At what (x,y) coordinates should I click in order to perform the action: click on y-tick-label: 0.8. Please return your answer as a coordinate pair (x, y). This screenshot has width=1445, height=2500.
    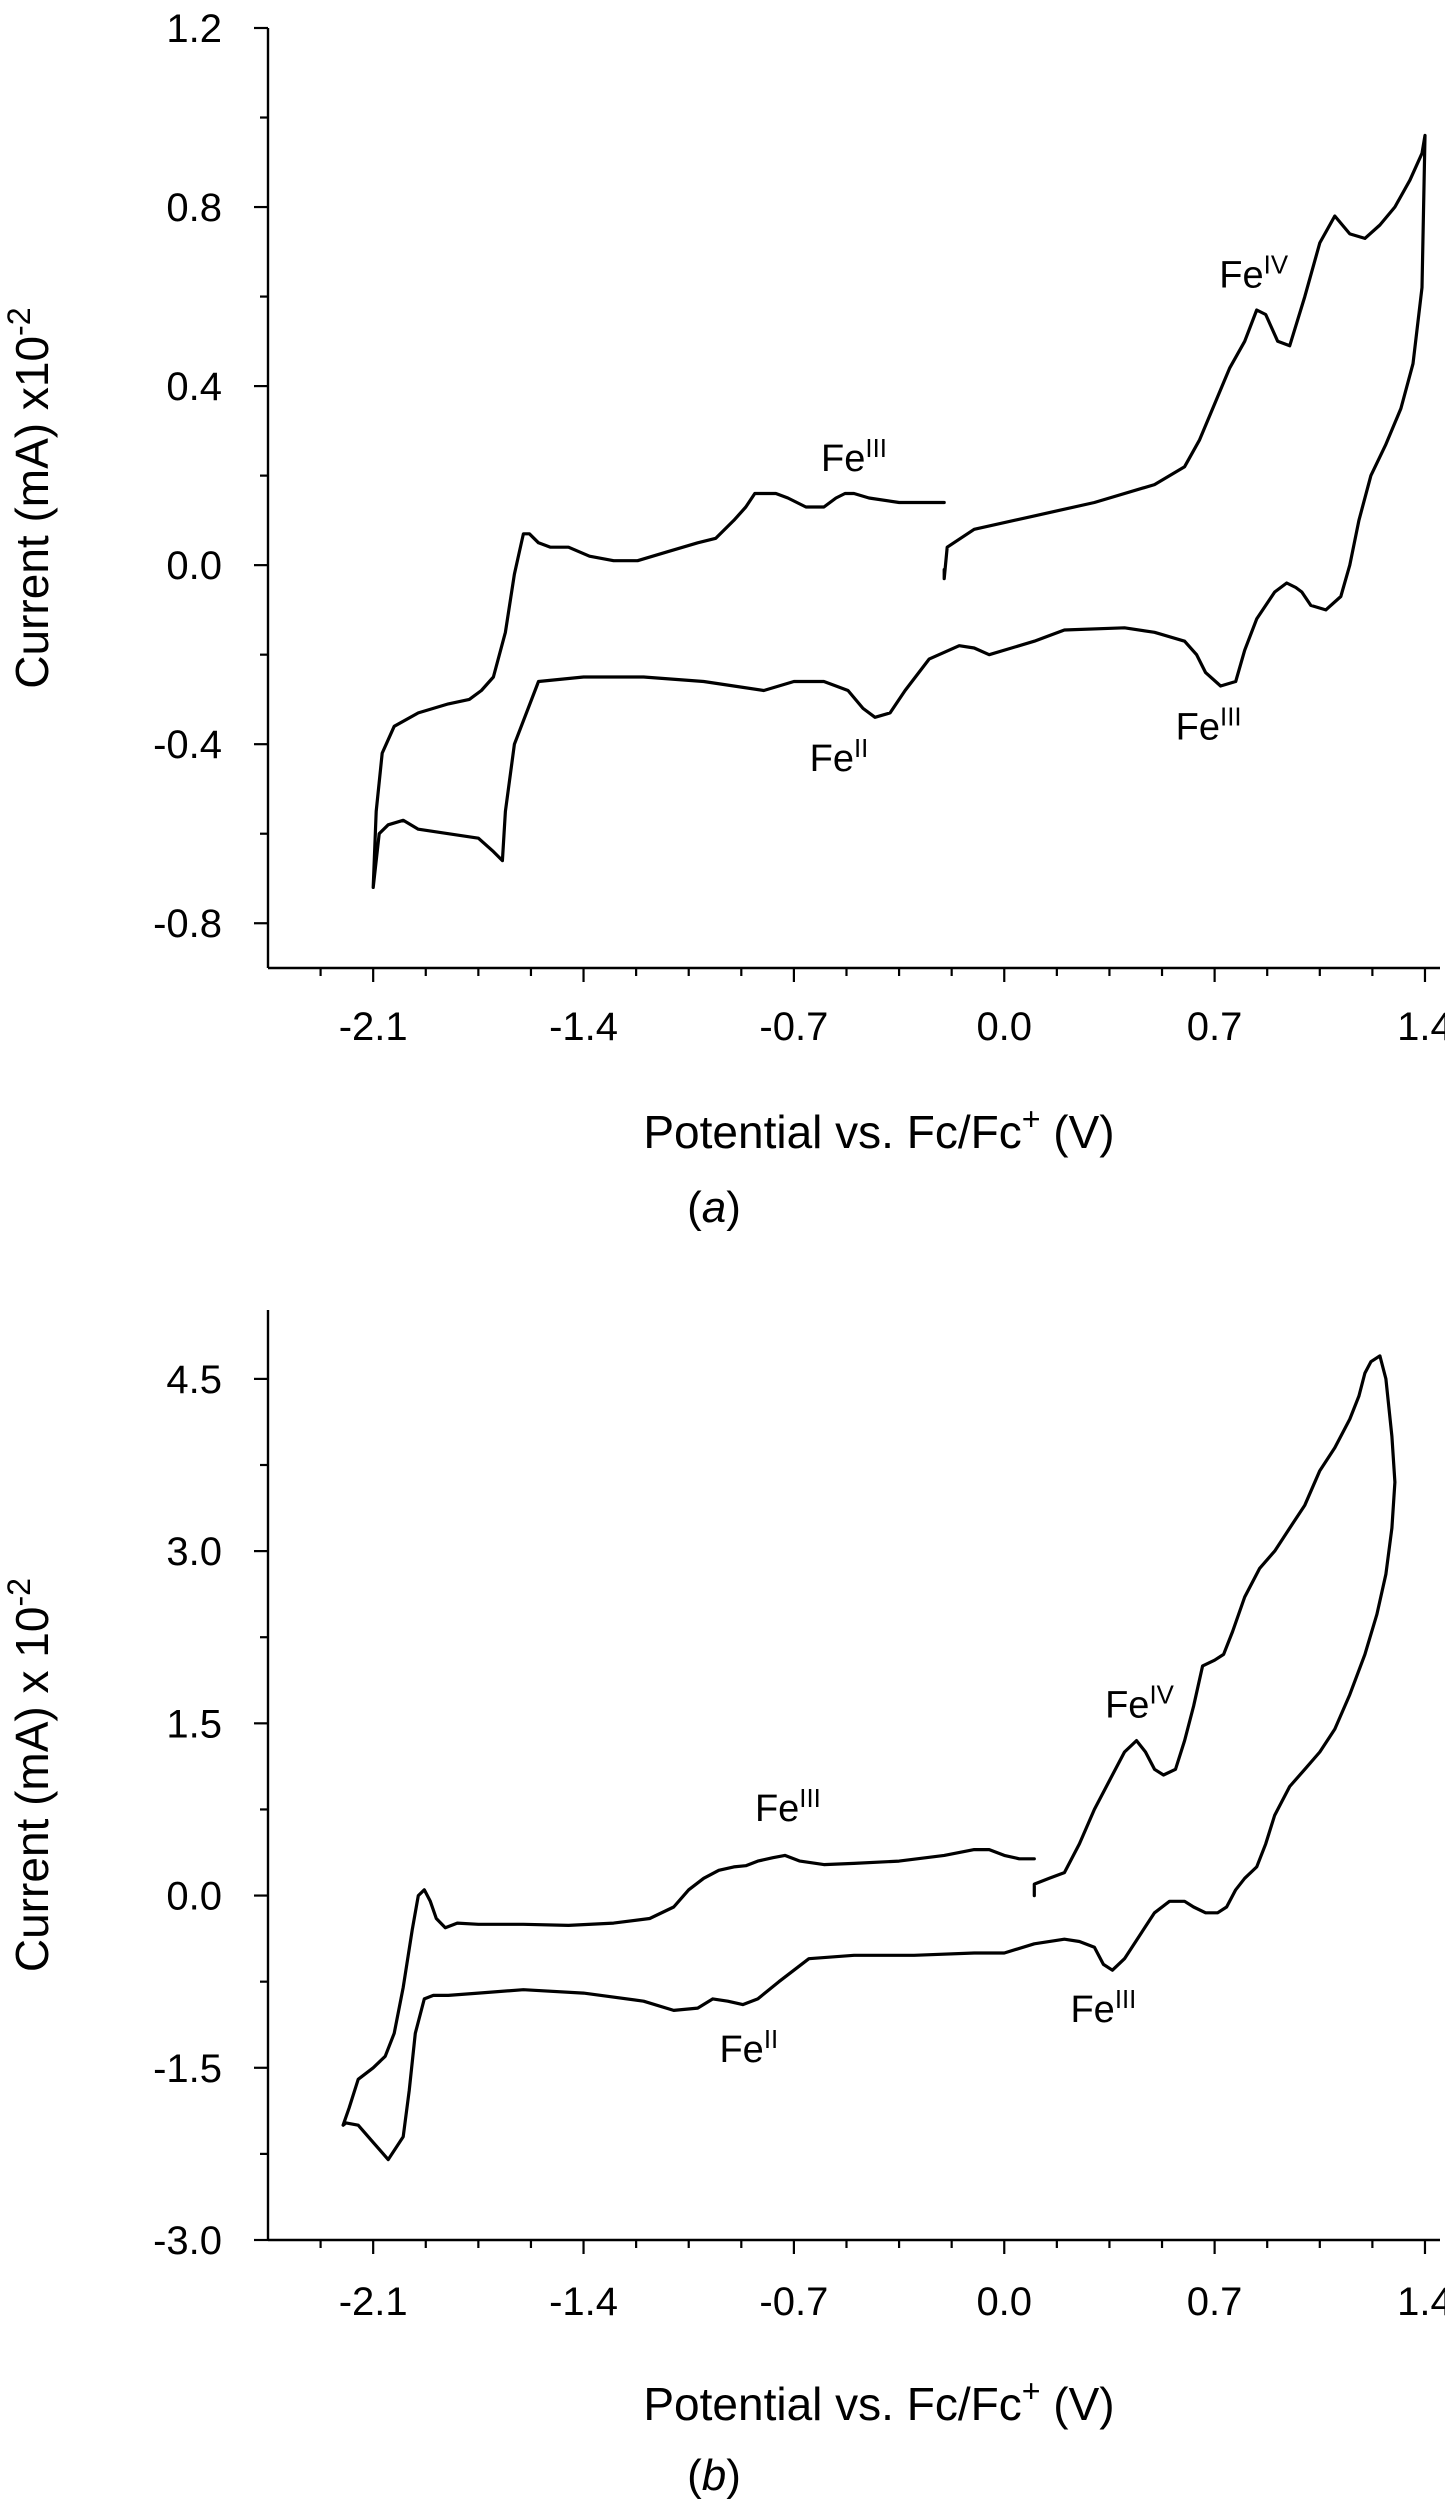
    Looking at the image, I should click on (194, 208).